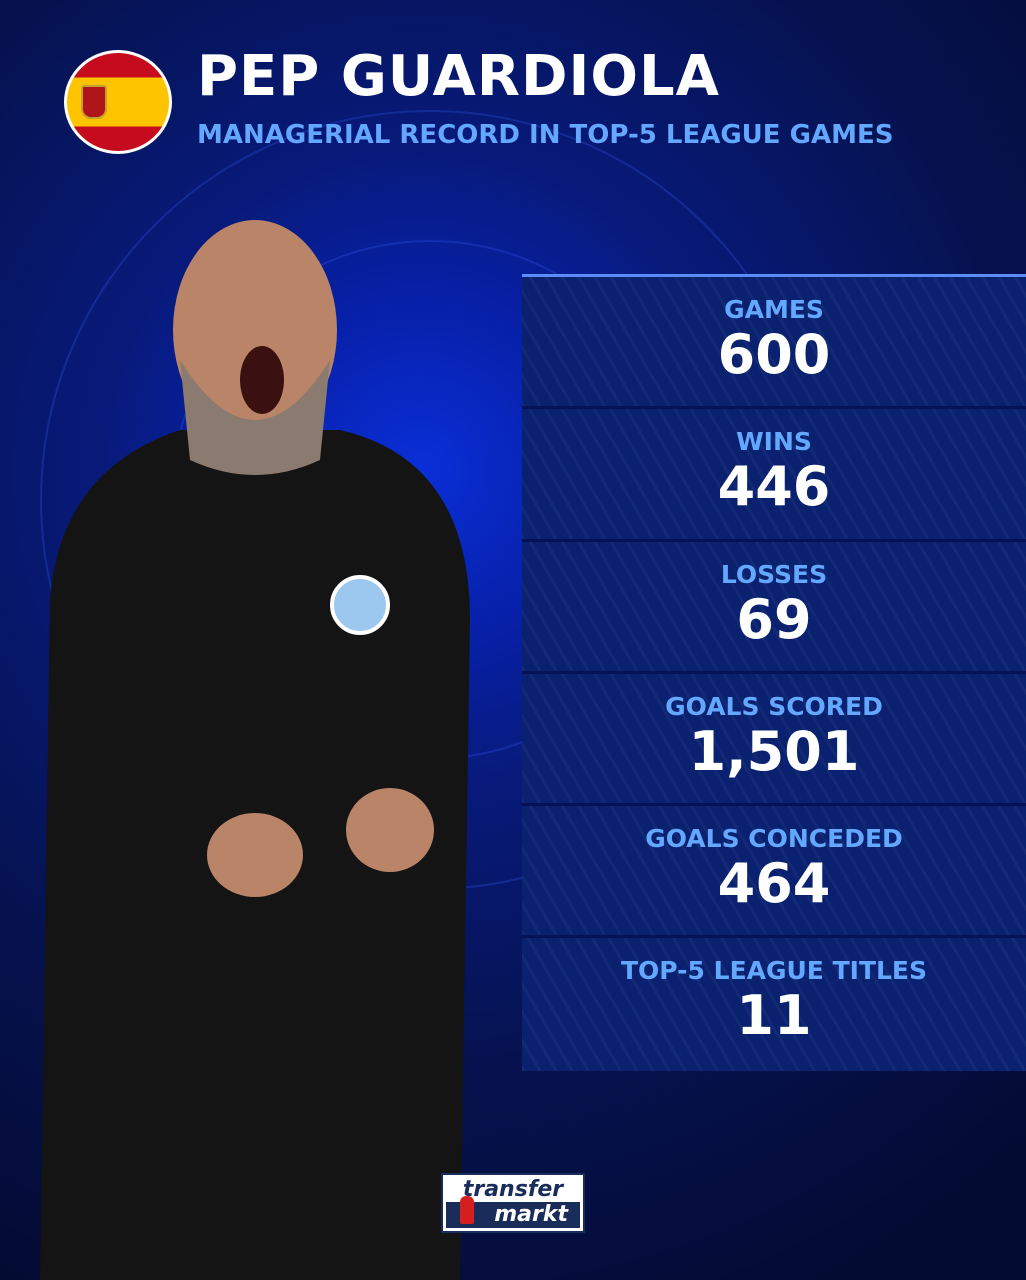  Describe the element at coordinates (774, 884) in the screenshot. I see `stat-value: 464` at that location.